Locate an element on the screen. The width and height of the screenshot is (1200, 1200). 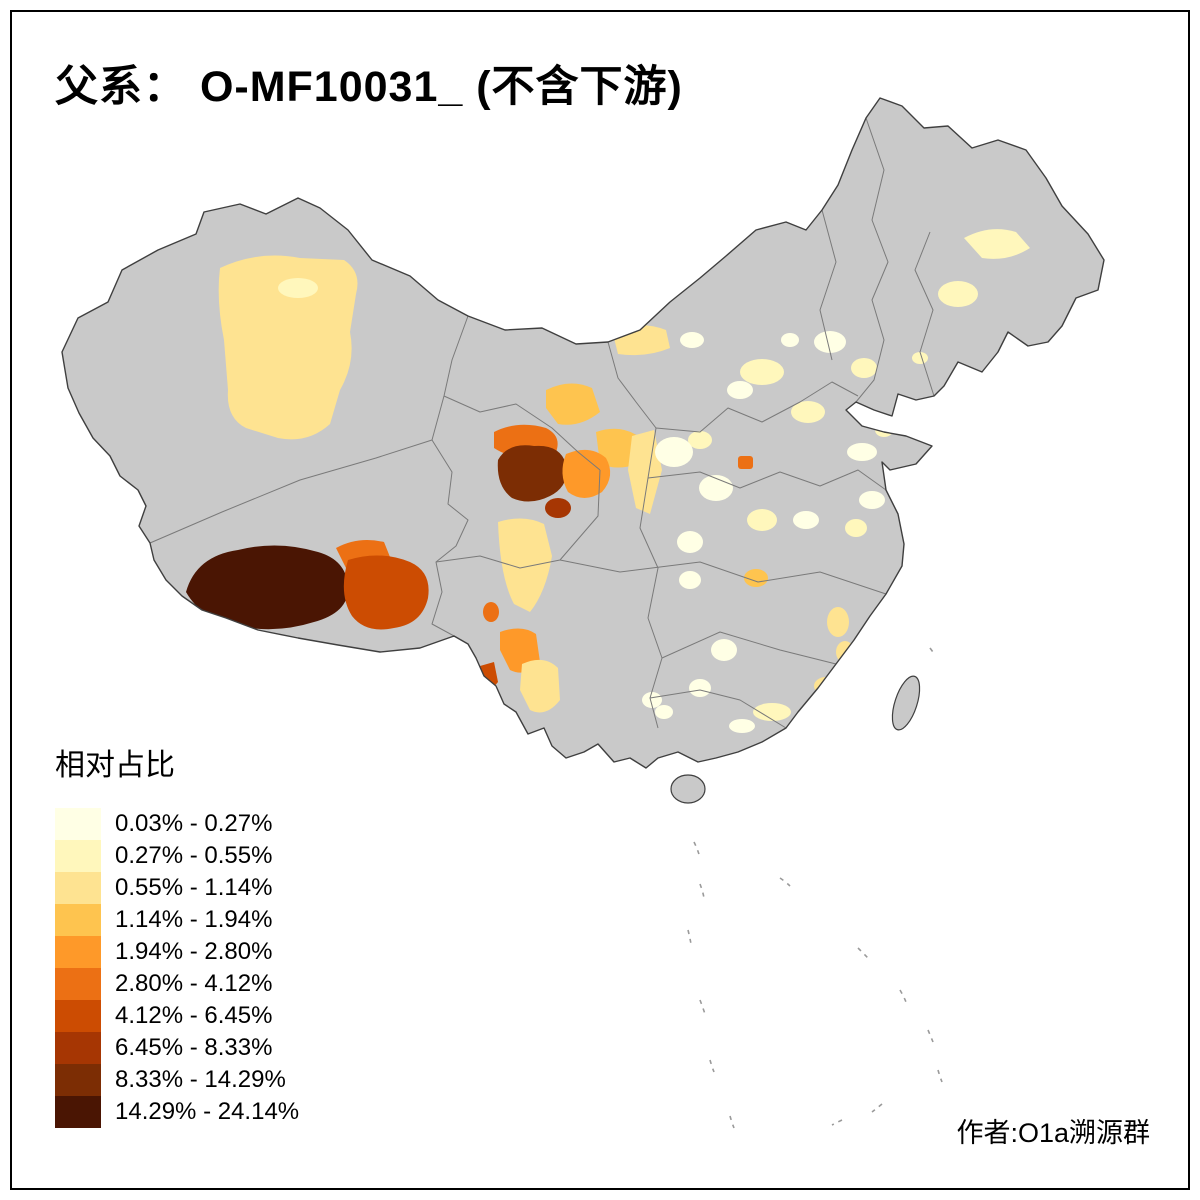
legend-row: 6.45% - 8.33% is located at coordinates (177, 1048).